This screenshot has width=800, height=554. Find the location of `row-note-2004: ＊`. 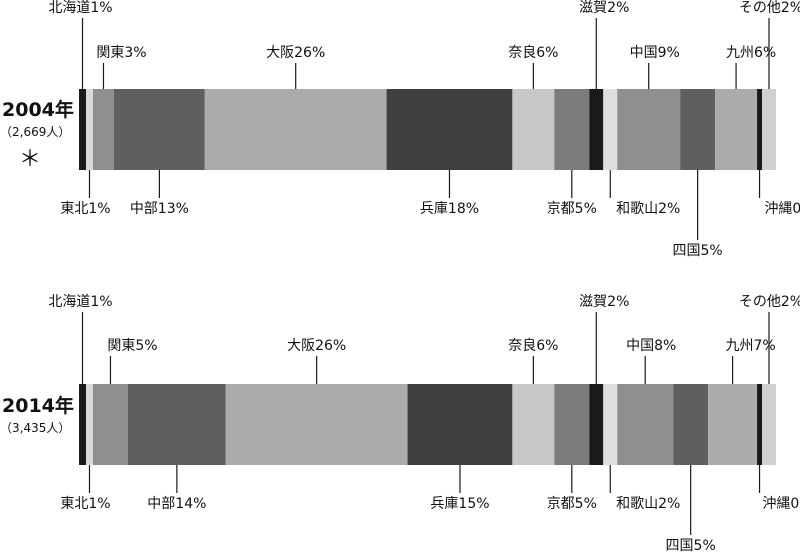

row-note-2004: ＊ is located at coordinates (30, 159).